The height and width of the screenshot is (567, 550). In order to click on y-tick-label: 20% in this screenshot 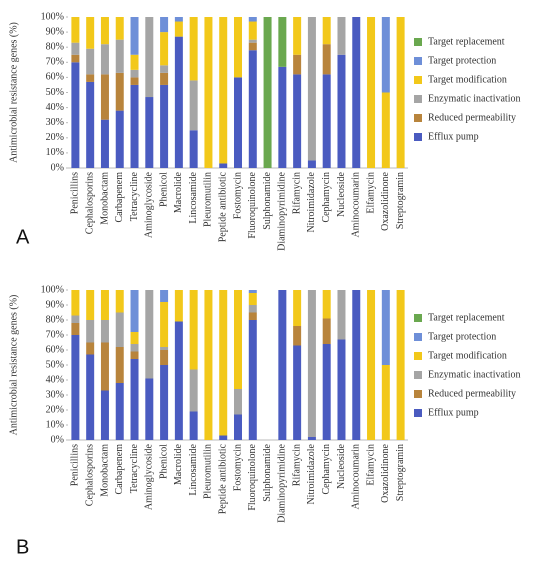, I will do `click(55, 137)`.